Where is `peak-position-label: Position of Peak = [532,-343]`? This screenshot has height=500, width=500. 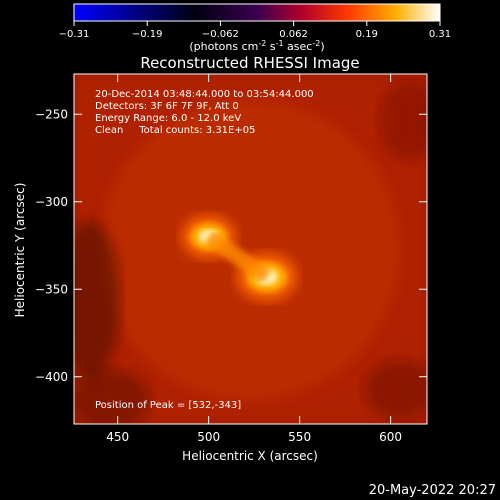 peak-position-label: Position of Peak = [532,-343] is located at coordinates (168, 405).